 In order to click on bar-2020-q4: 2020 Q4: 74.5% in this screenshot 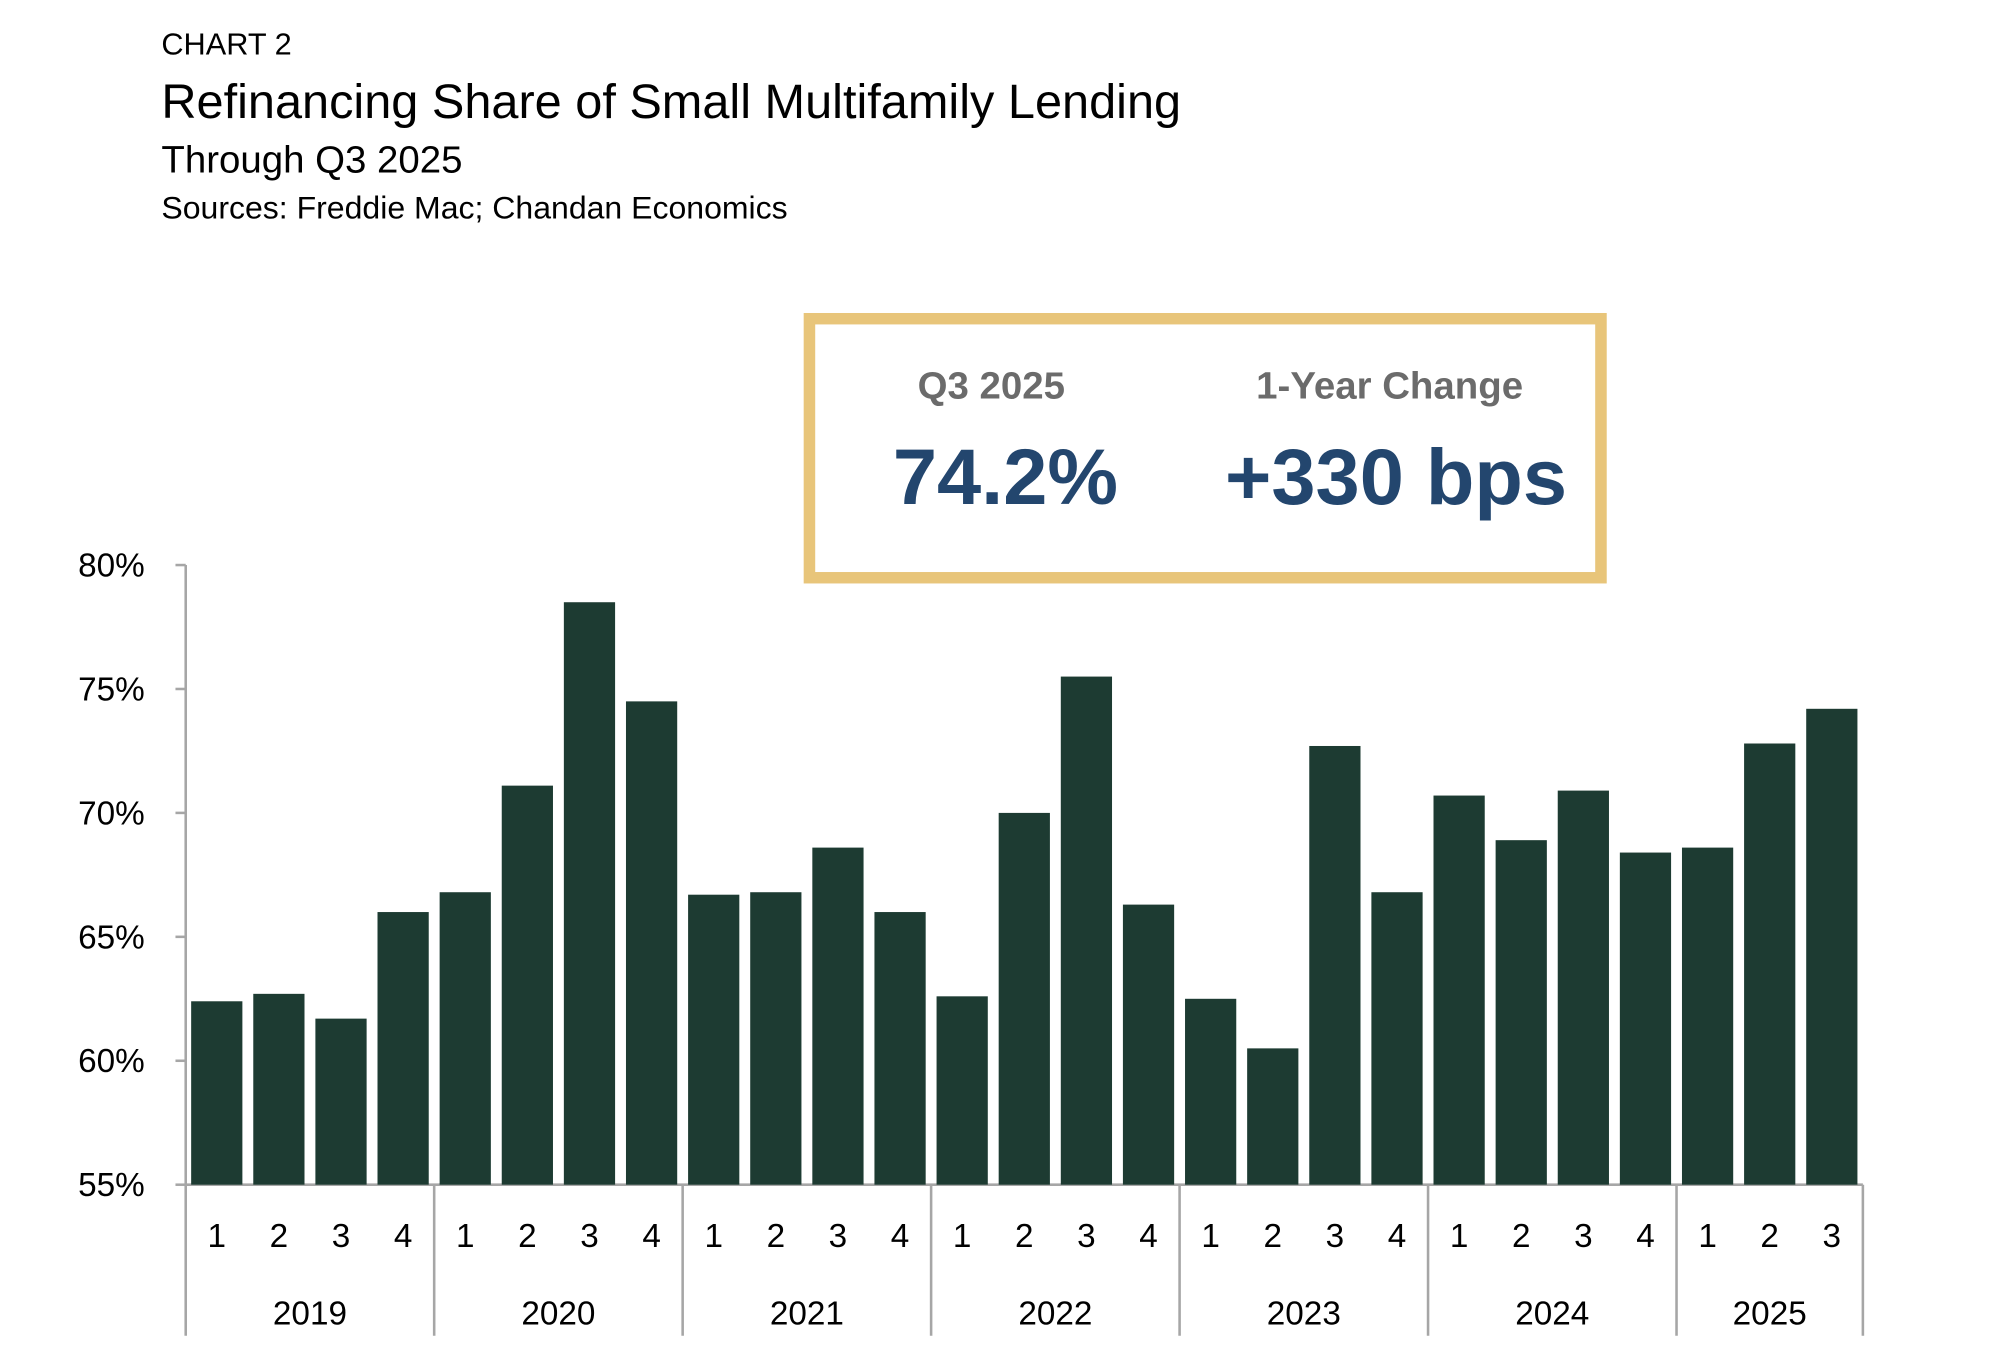, I will do `click(651, 943)`.